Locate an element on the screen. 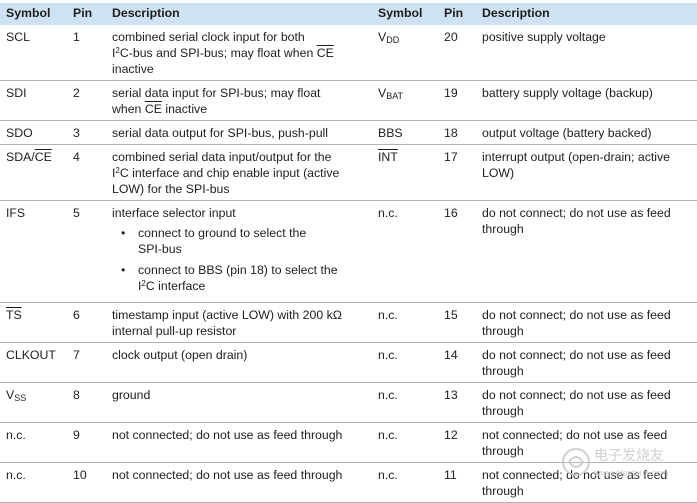 Image resolution: width=697 pixels, height=503 pixels. pin-cell: 16 is located at coordinates (458, 251).